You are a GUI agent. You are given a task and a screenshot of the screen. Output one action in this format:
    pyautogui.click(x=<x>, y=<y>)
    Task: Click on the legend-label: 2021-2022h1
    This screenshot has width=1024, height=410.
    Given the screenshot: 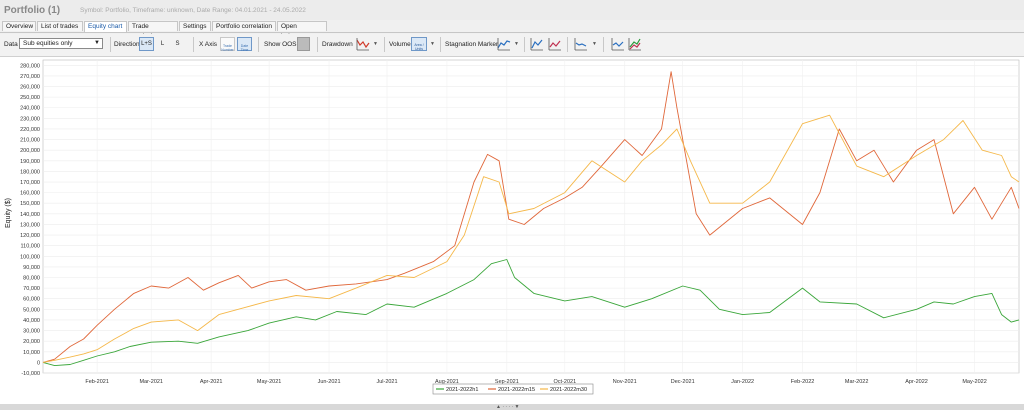 What is the action you would take?
    pyautogui.click(x=462, y=390)
    